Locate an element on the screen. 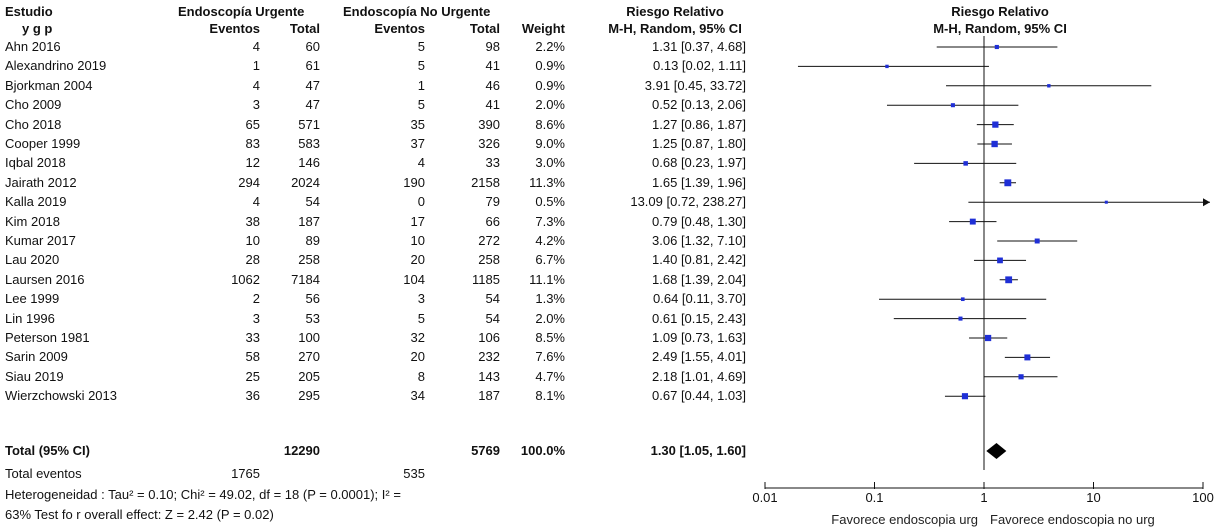 This screenshot has height=530, width=1217. rr-ci: 2.18 [1.01, 4.69] is located at coordinates (699, 376).